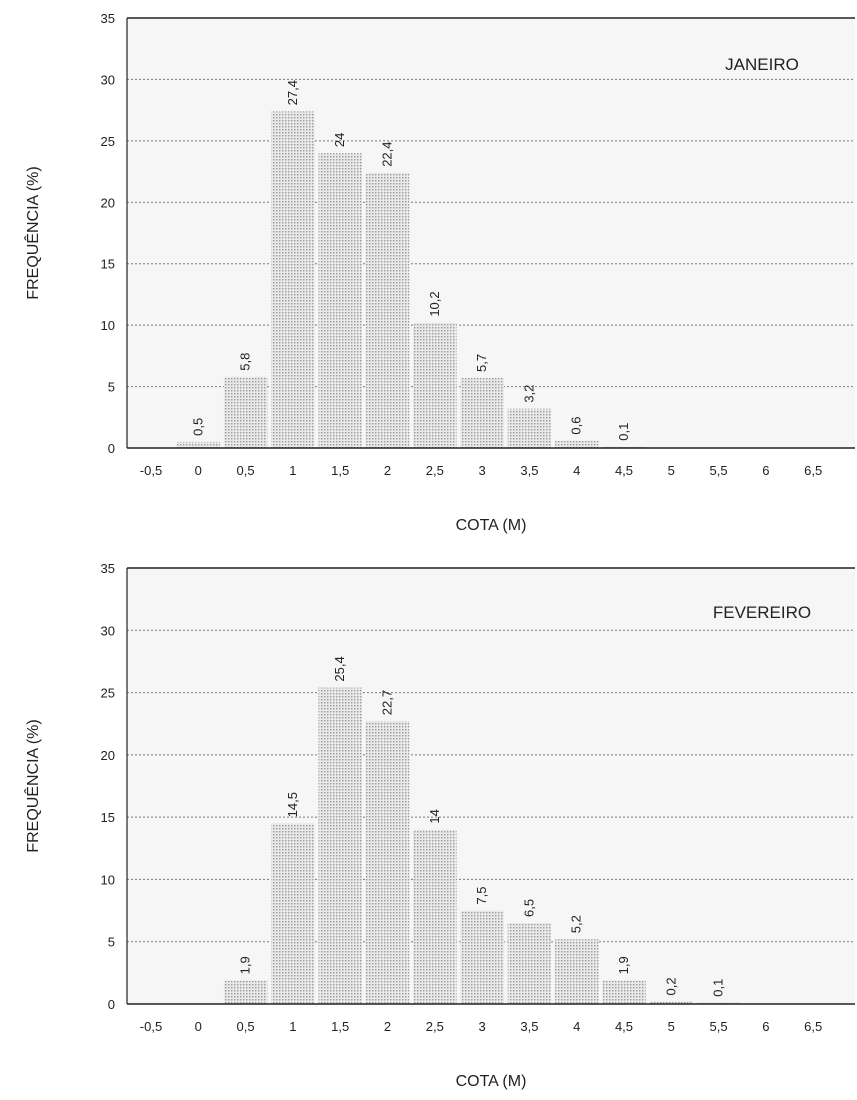  Describe the element at coordinates (245, 362) in the screenshot. I see `bar-value-label: 5,8` at that location.